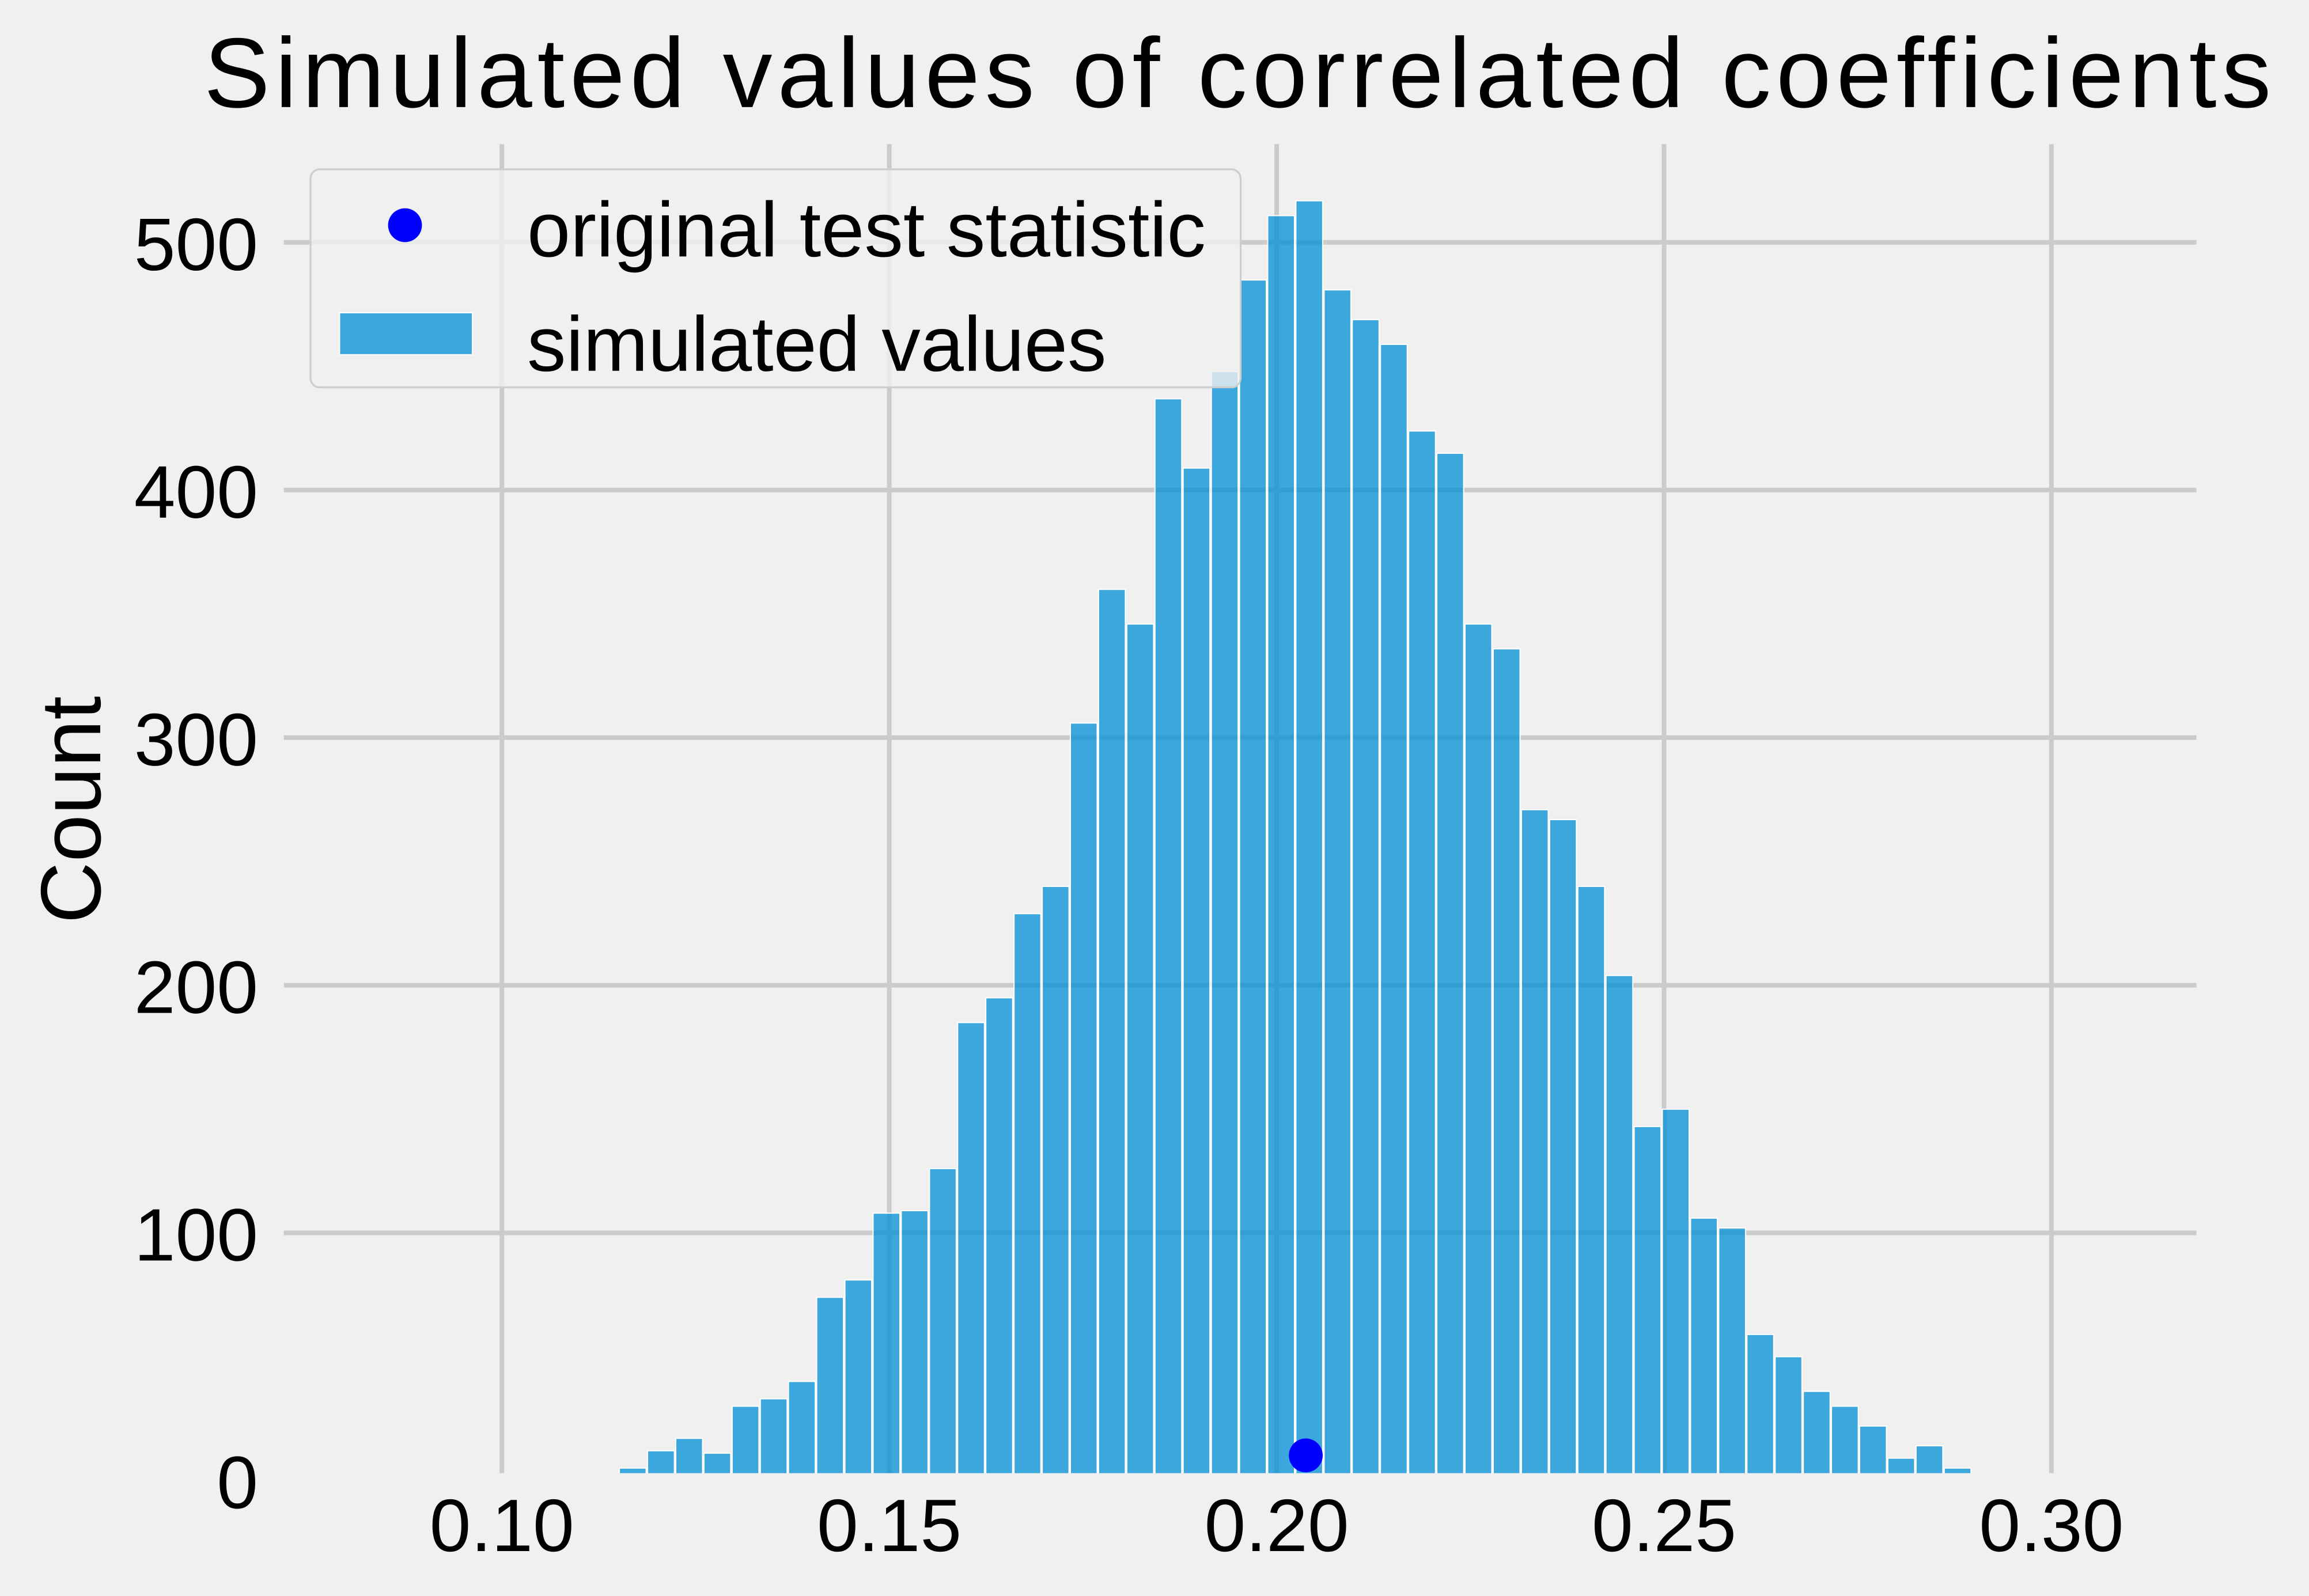 Image resolution: width=2309 pixels, height=1596 pixels. I want to click on svg-text: 300, so click(196, 740).